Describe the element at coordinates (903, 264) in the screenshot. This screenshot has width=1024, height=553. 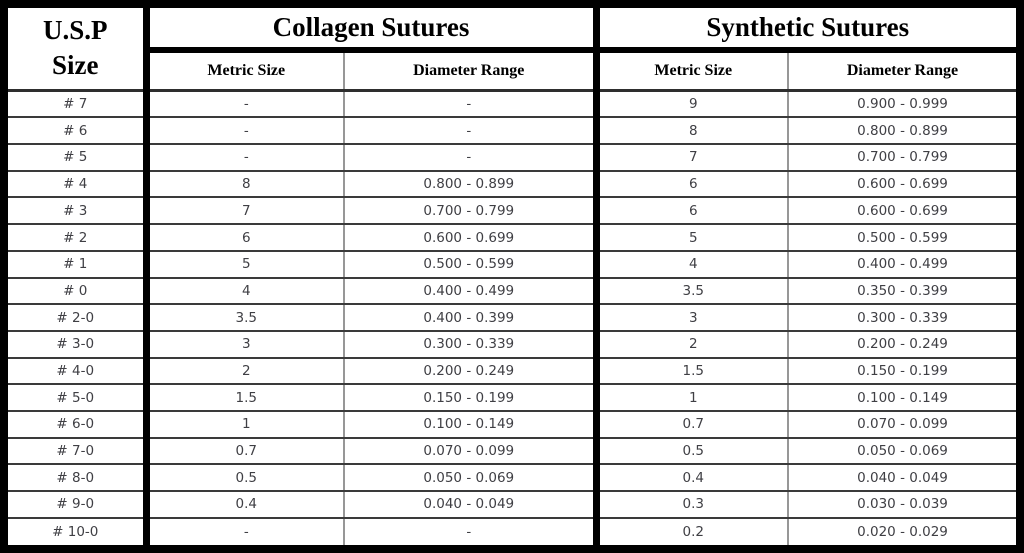
I see `synthetic-diameter-cell: 0.400 - 0.499` at that location.